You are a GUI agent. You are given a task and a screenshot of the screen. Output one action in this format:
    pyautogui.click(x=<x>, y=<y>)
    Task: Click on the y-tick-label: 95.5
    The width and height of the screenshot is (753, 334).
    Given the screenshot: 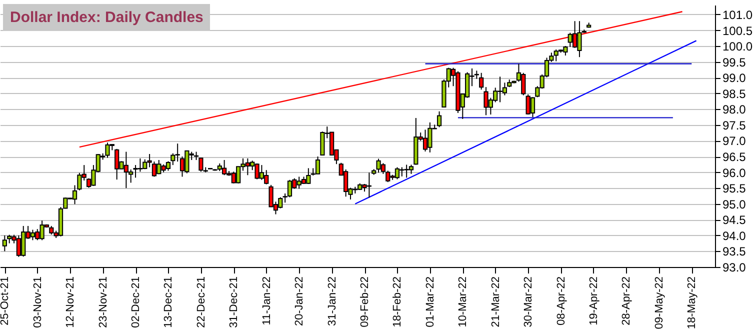 What is the action you would take?
    pyautogui.click(x=734, y=189)
    